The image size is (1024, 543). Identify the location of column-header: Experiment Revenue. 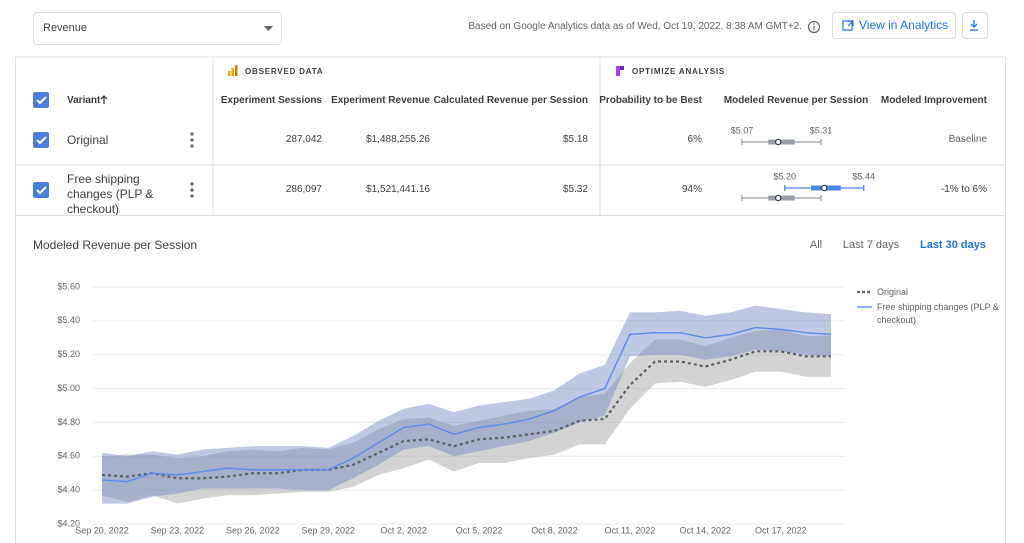
(380, 100).